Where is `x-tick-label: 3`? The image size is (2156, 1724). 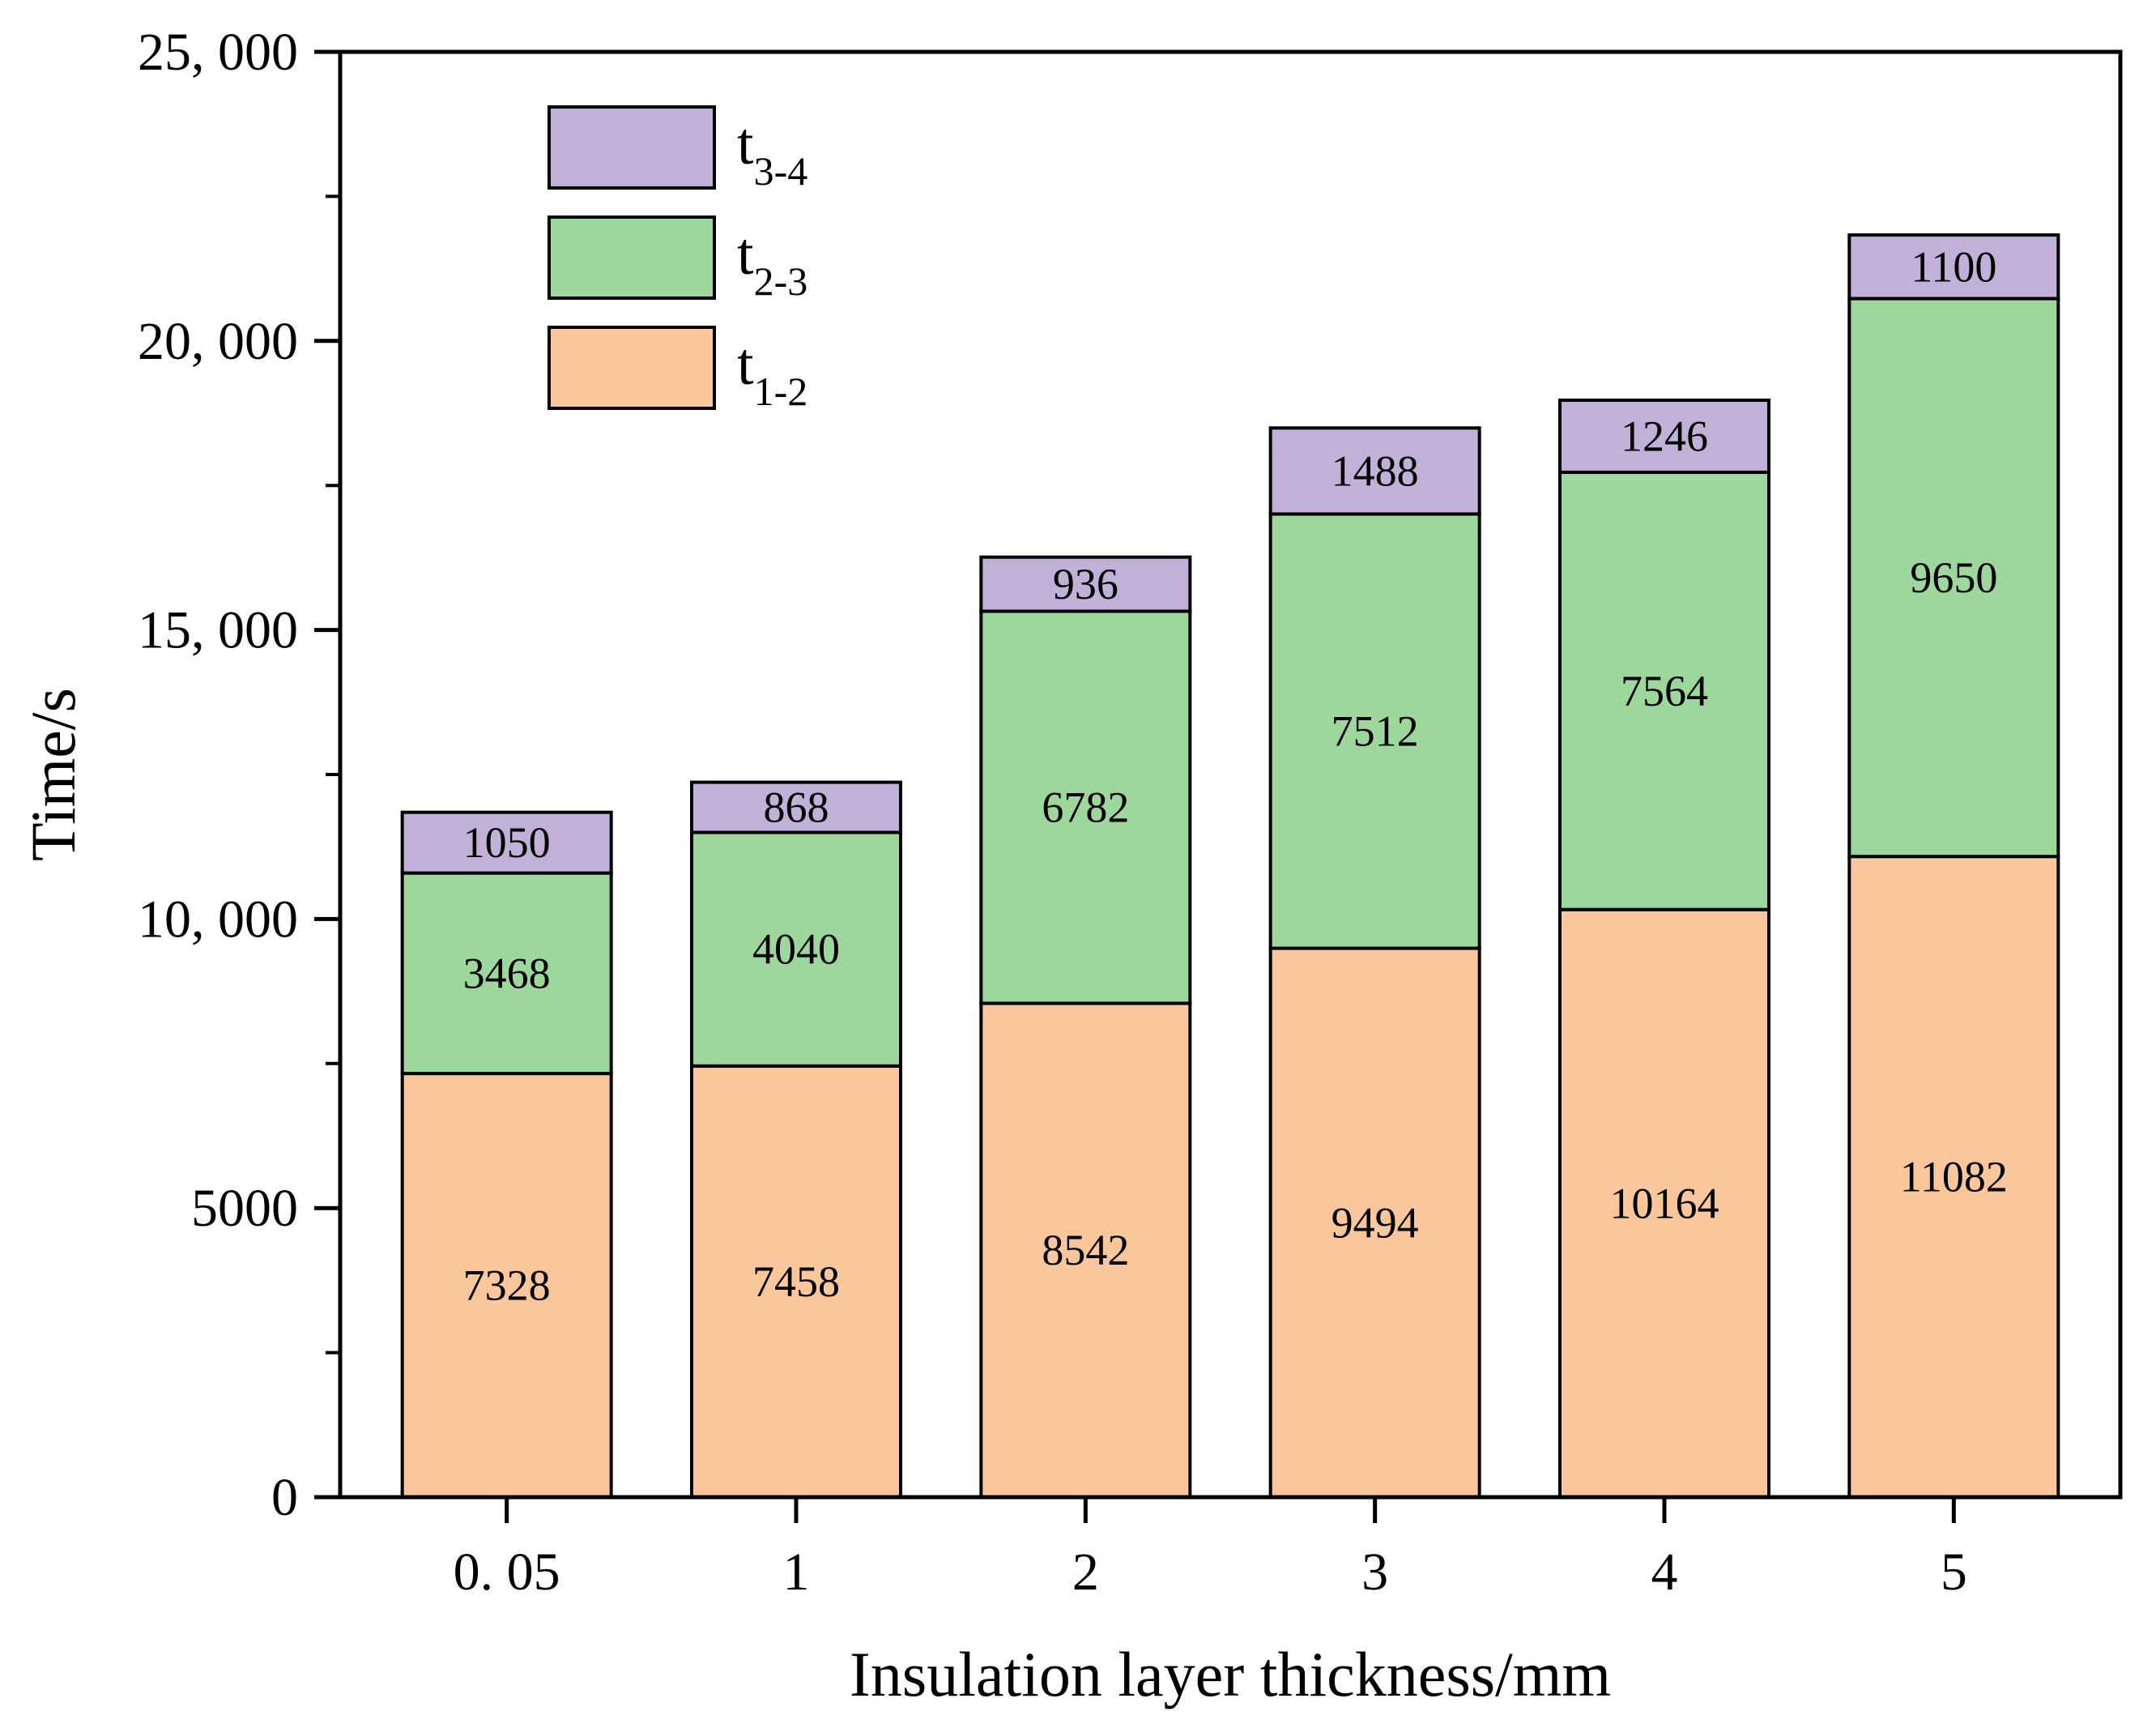 x-tick-label: 3 is located at coordinates (1374, 1572).